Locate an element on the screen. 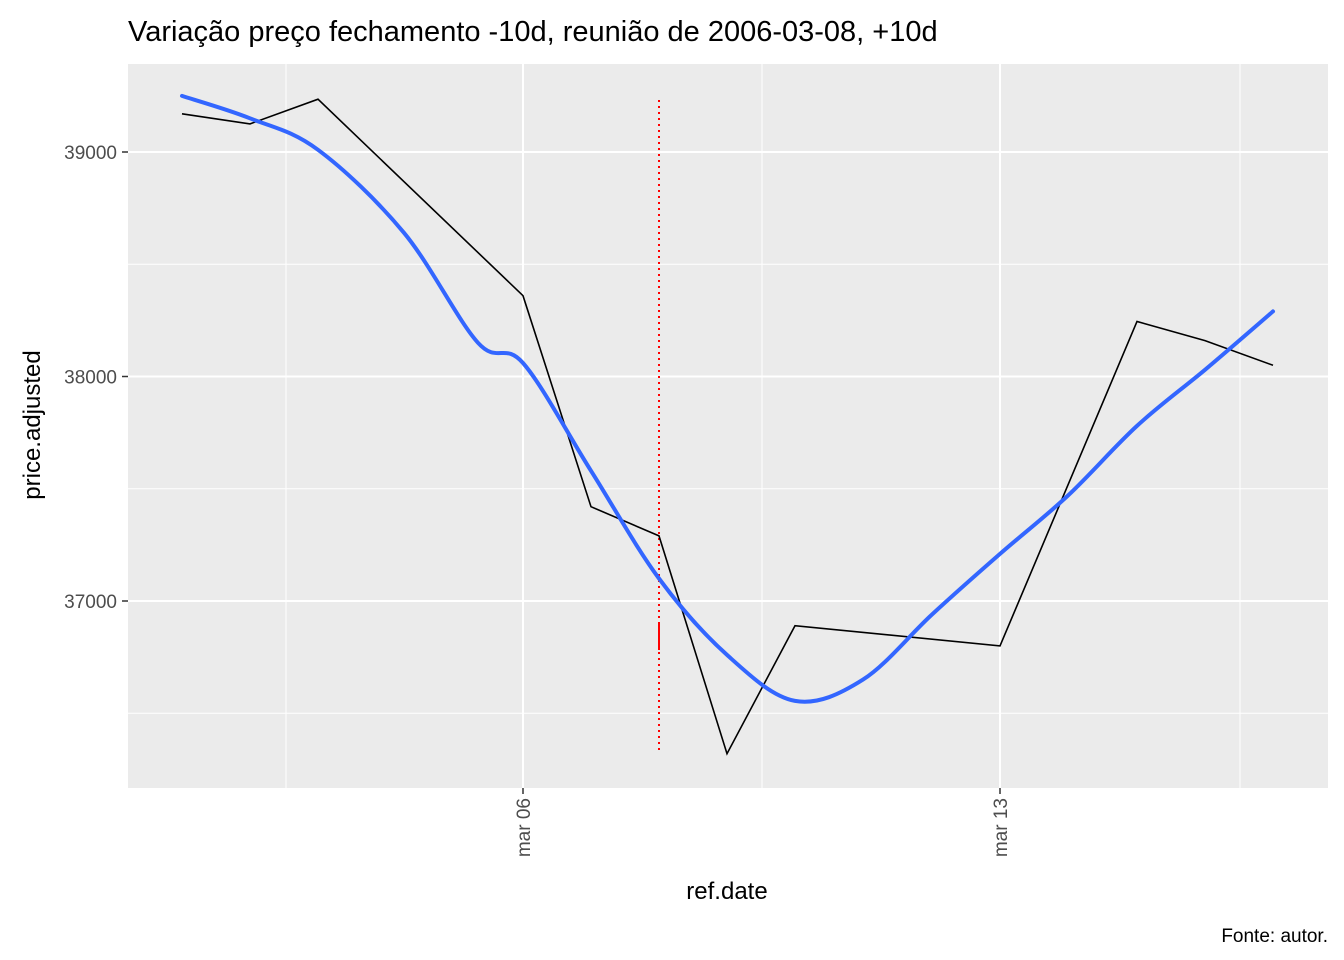  y-axis: 37000 38000 39000 is located at coordinates (96, 378).